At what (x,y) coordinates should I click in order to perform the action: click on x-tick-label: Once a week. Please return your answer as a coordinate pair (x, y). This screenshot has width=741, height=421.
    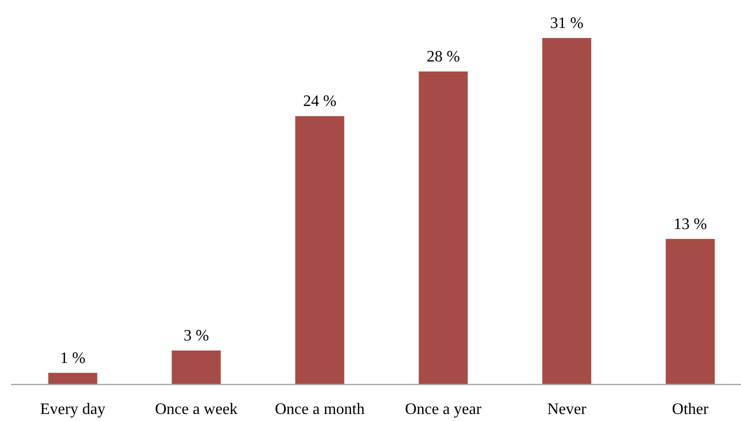
    Looking at the image, I should click on (196, 409).